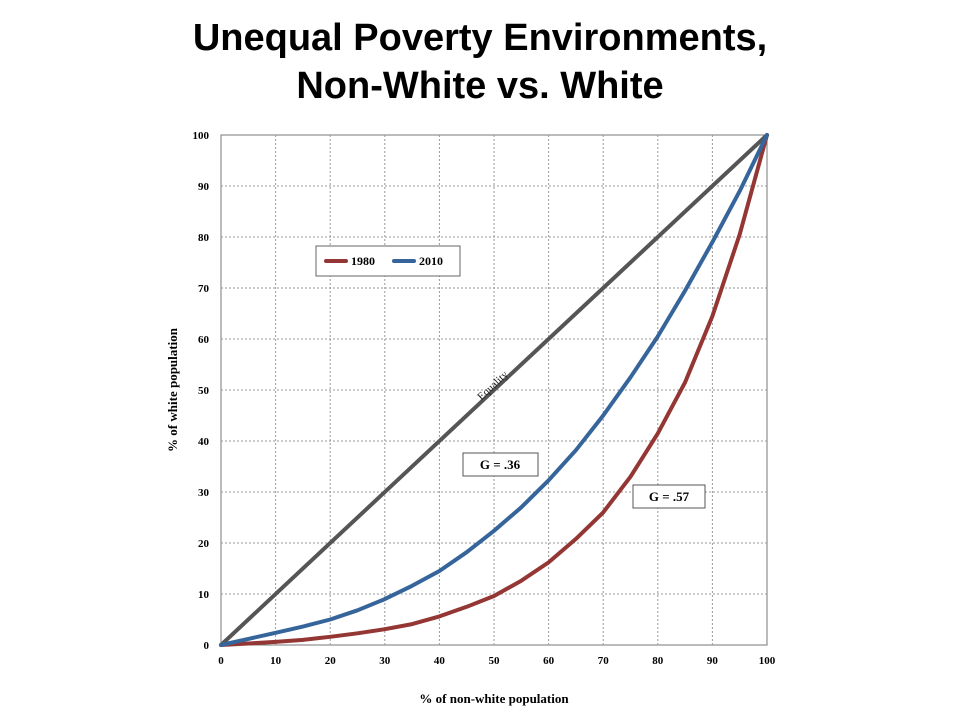 The width and height of the screenshot is (960, 720). Describe the element at coordinates (204, 289) in the screenshot. I see `y-tick-70: 70` at that location.